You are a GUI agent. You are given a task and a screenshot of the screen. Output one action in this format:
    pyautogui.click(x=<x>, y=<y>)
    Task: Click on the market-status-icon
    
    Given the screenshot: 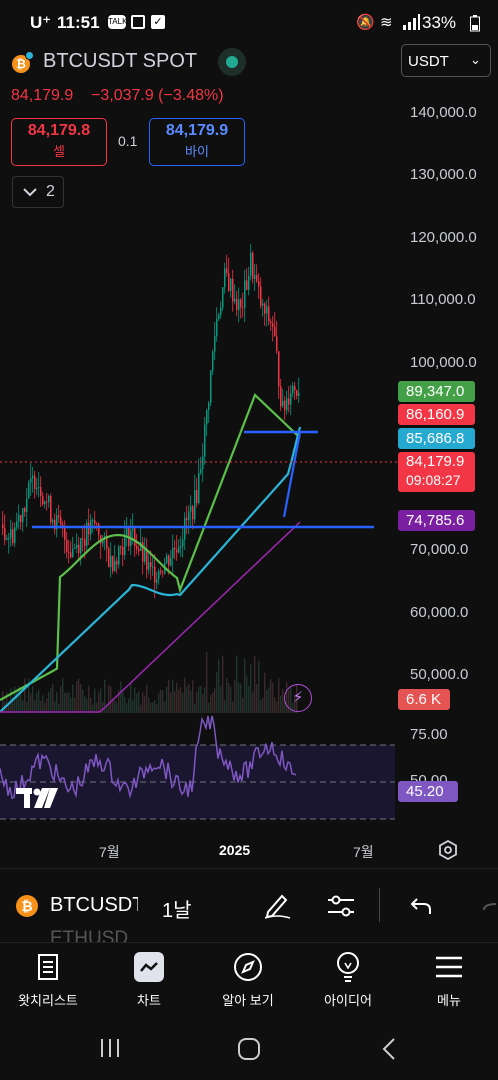 What is the action you would take?
    pyautogui.click(x=232, y=62)
    